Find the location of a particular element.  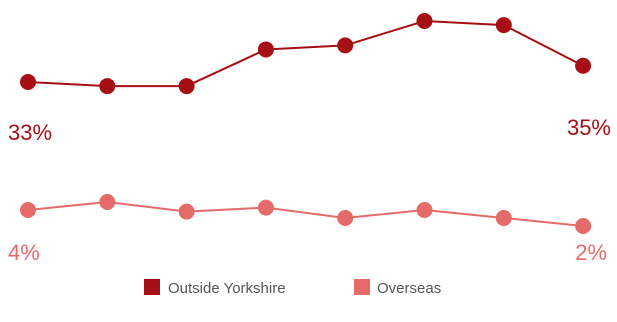

series-2-start-label: 4% is located at coordinates (24, 252).